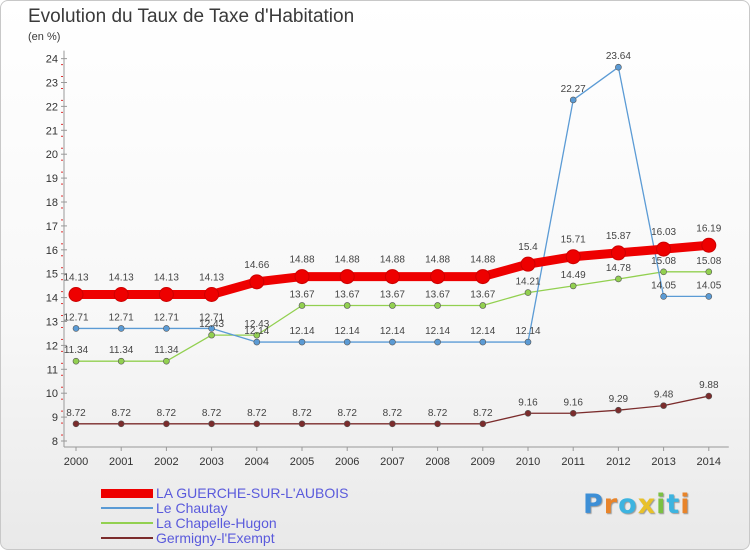 The height and width of the screenshot is (550, 750). I want to click on chart-subtitle: (en %), so click(44, 37).